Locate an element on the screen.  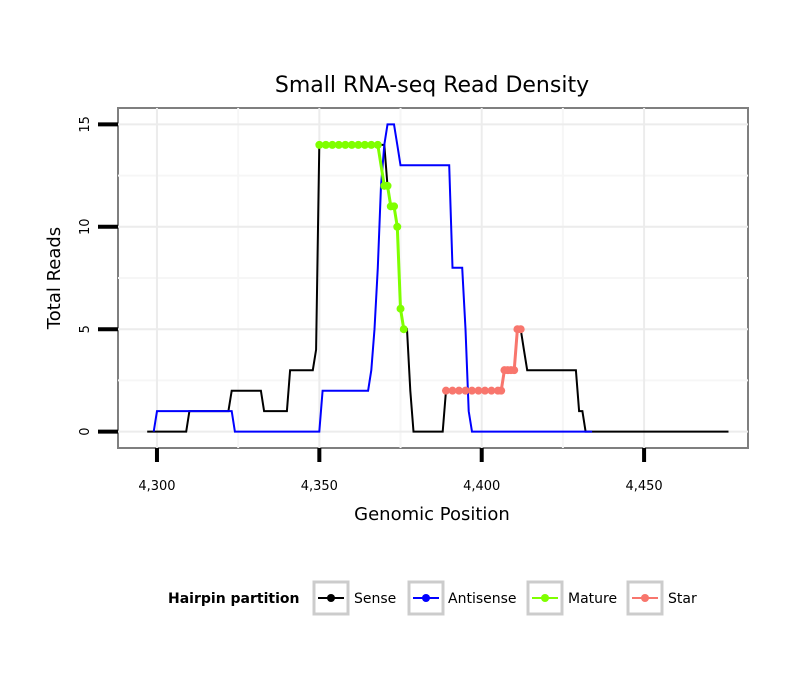
legend-label-antisense: Antisense is located at coordinates (482, 599).